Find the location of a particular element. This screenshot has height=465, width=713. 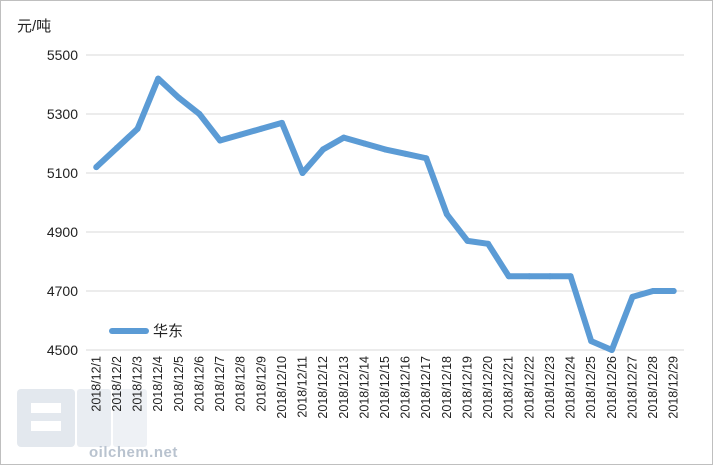

x-tick-label: 2018/12/27 is located at coordinates (632, 387).